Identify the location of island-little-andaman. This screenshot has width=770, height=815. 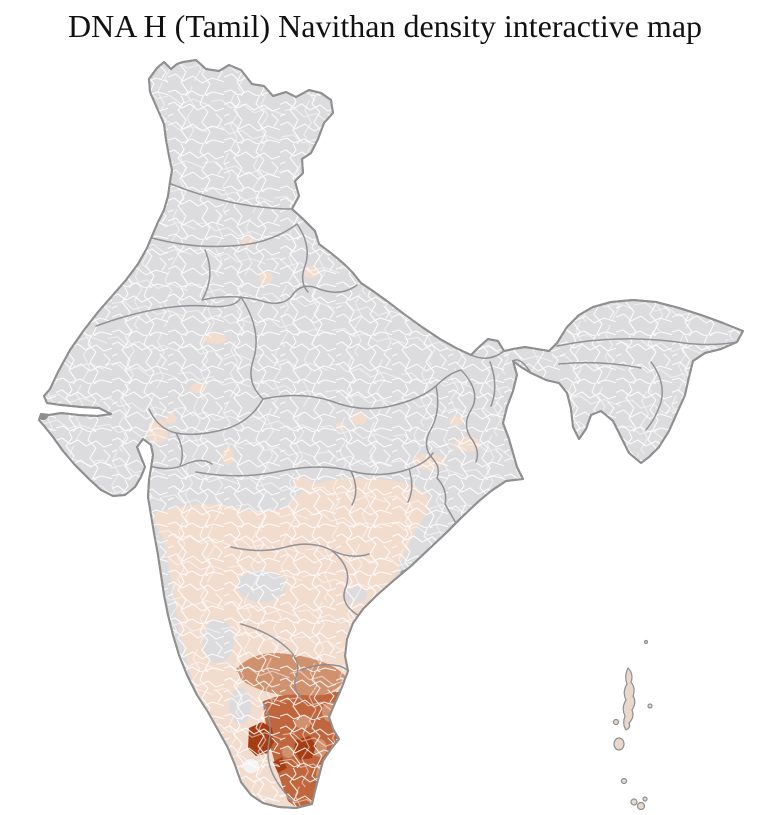
(619, 744).